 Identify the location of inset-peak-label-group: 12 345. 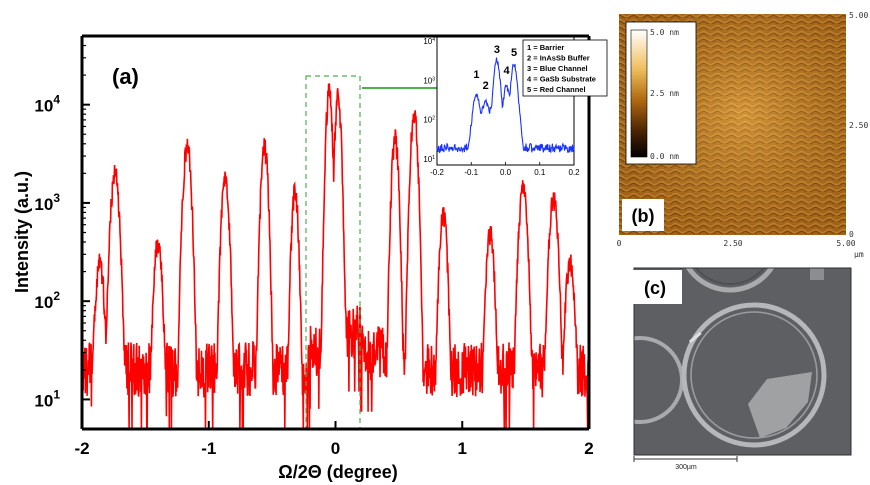
(495, 68).